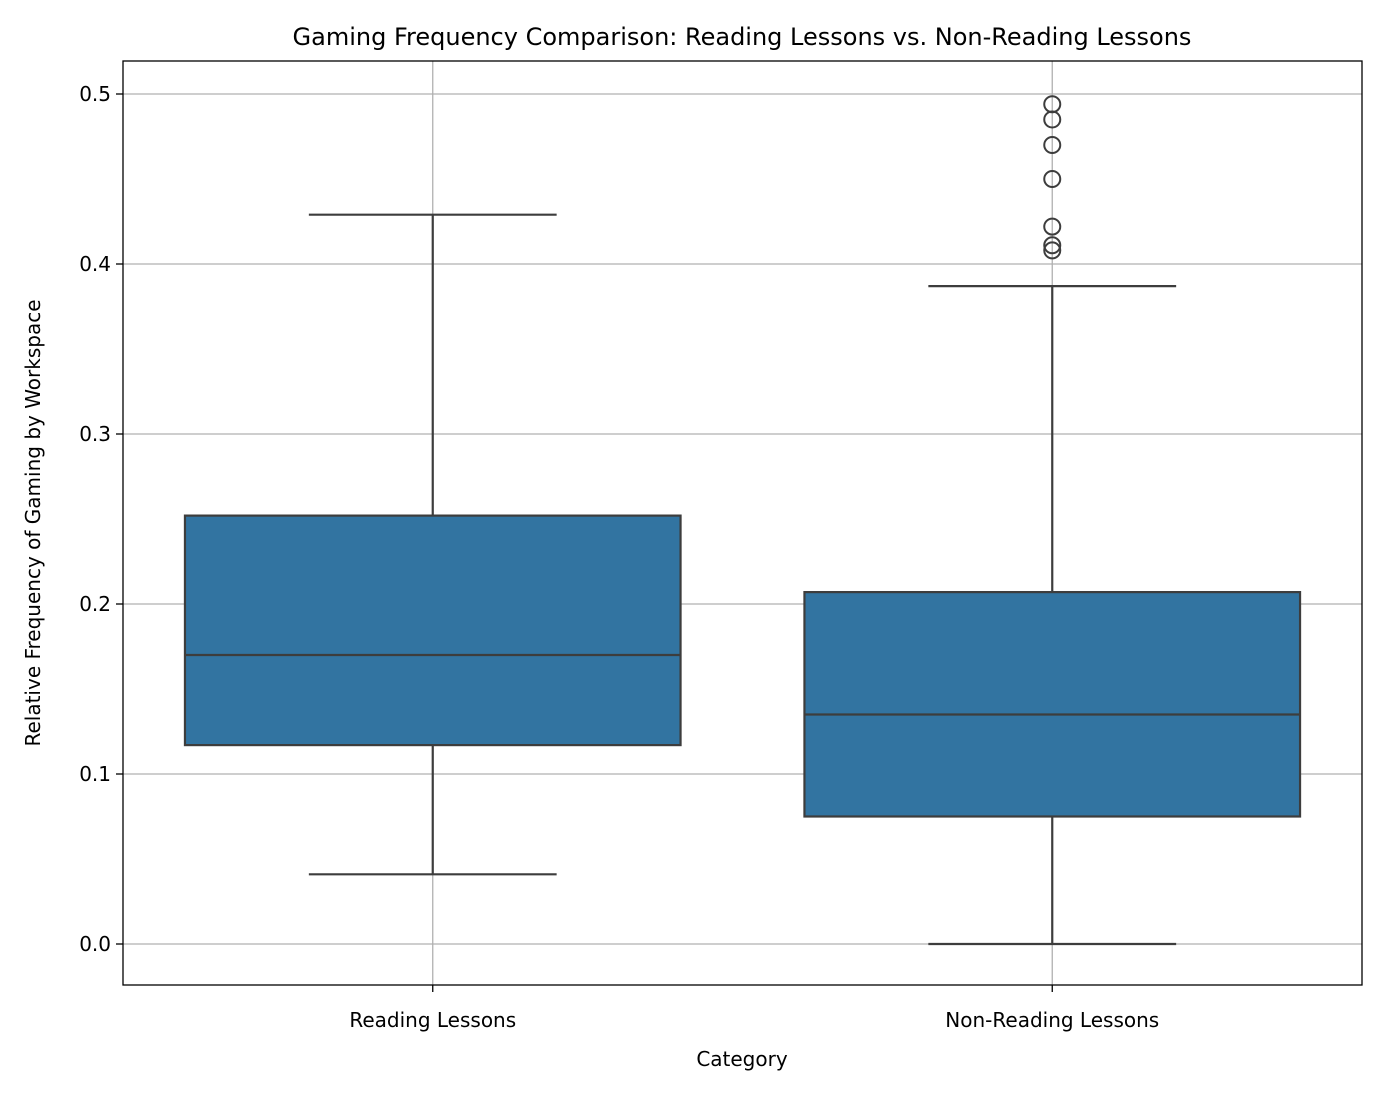 Image resolution: width=1388 pixels, height=1093 pixels. I want to click on y-tick-label: 0.4, so click(95, 264).